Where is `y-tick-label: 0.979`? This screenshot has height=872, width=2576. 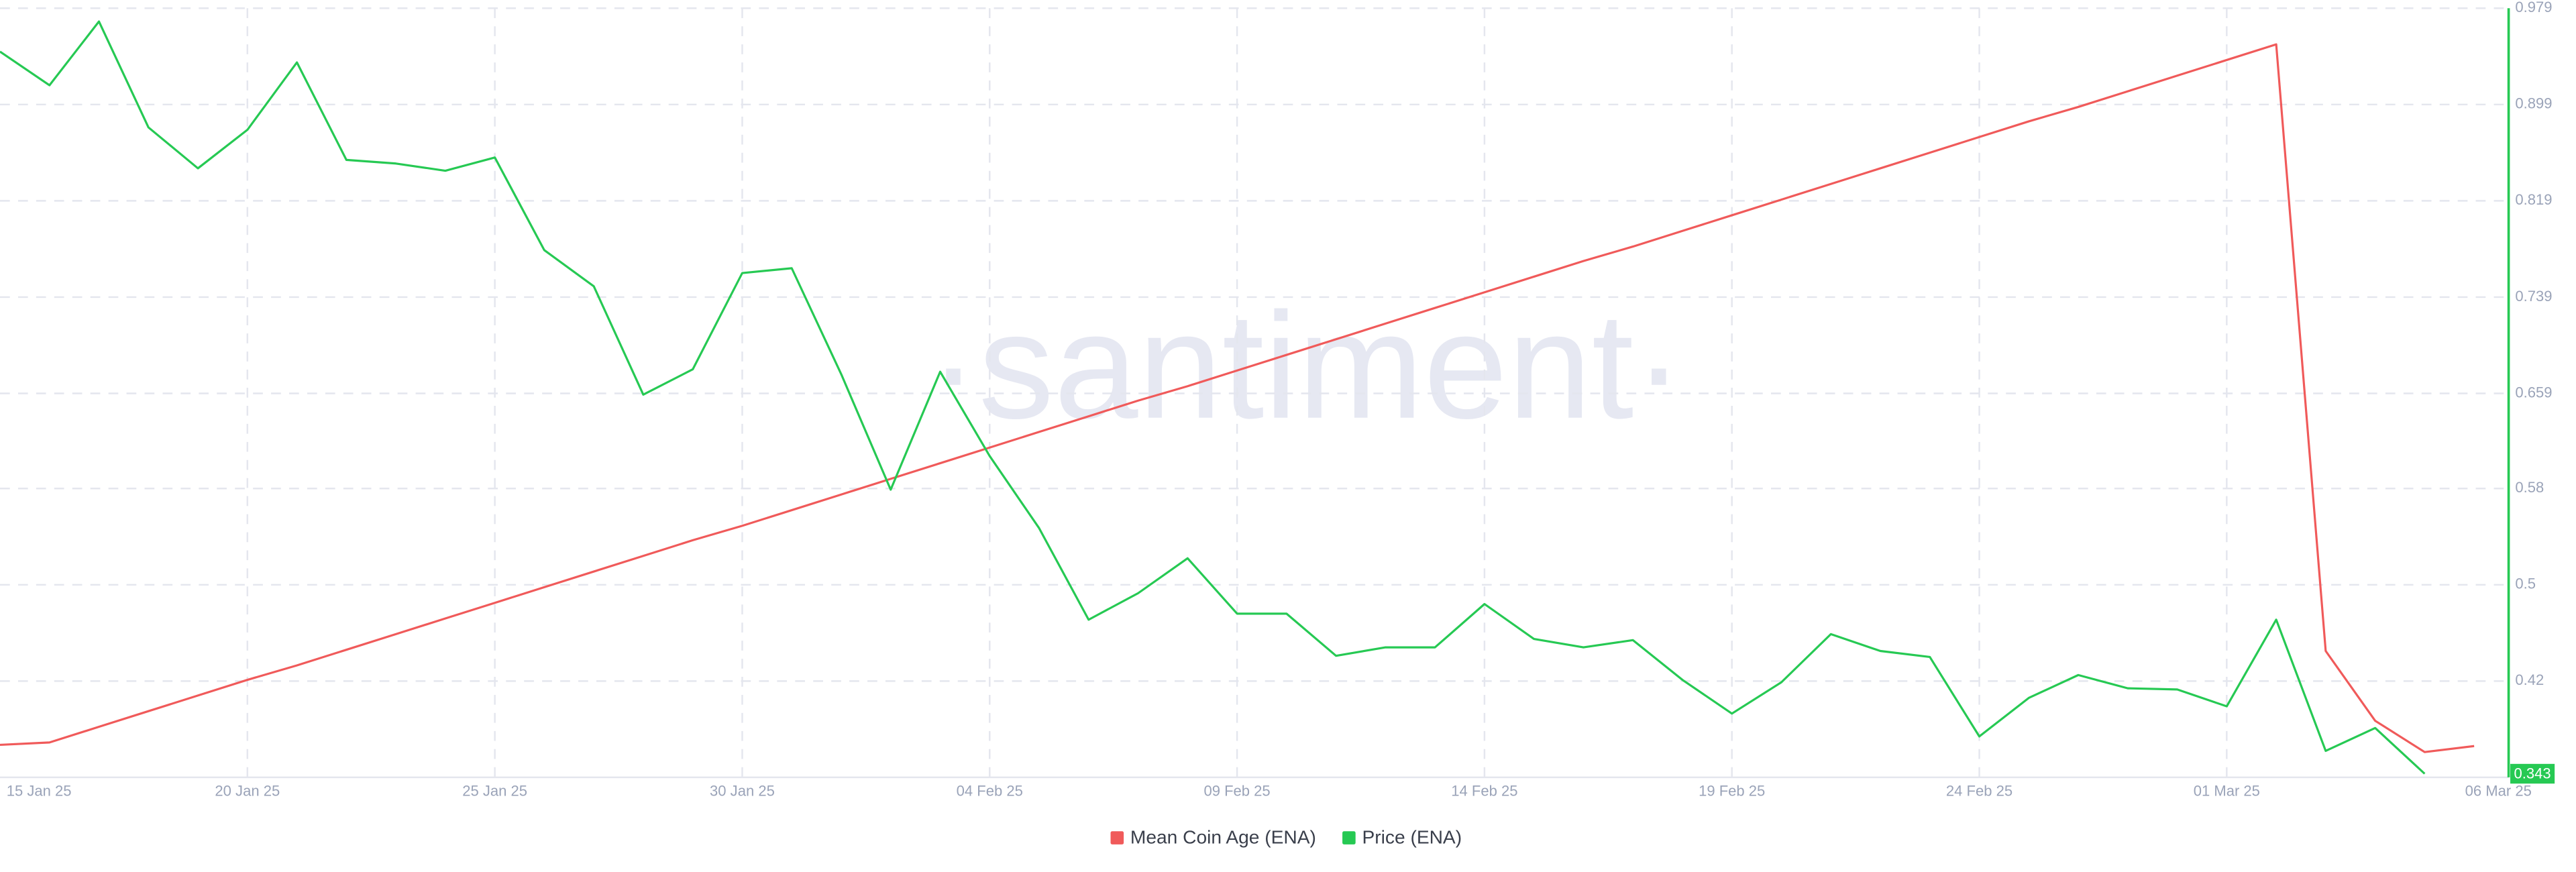
y-tick-label: 0.979 is located at coordinates (2533, 8).